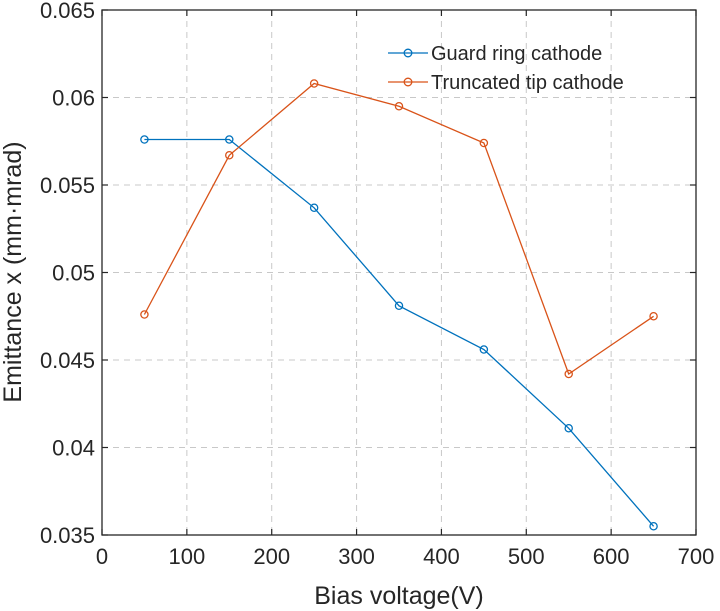 The height and width of the screenshot is (611, 720). Describe the element at coordinates (527, 83) in the screenshot. I see `legend-label-truncated-tip: Truncated tip cathode` at that location.